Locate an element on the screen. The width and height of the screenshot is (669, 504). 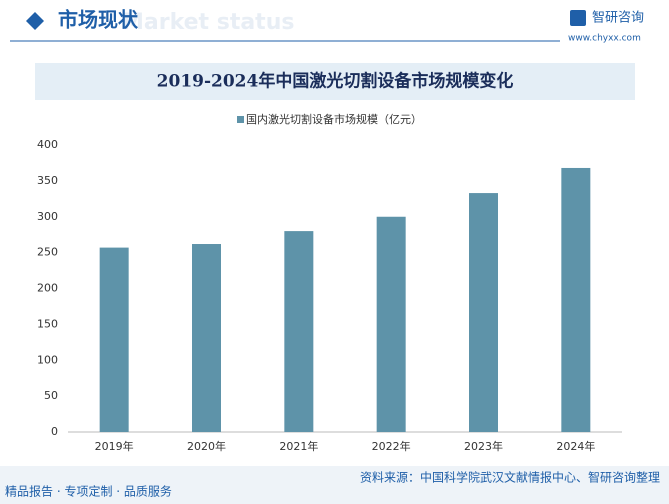
brand-url: www.chyxx.com is located at coordinates (604, 39).